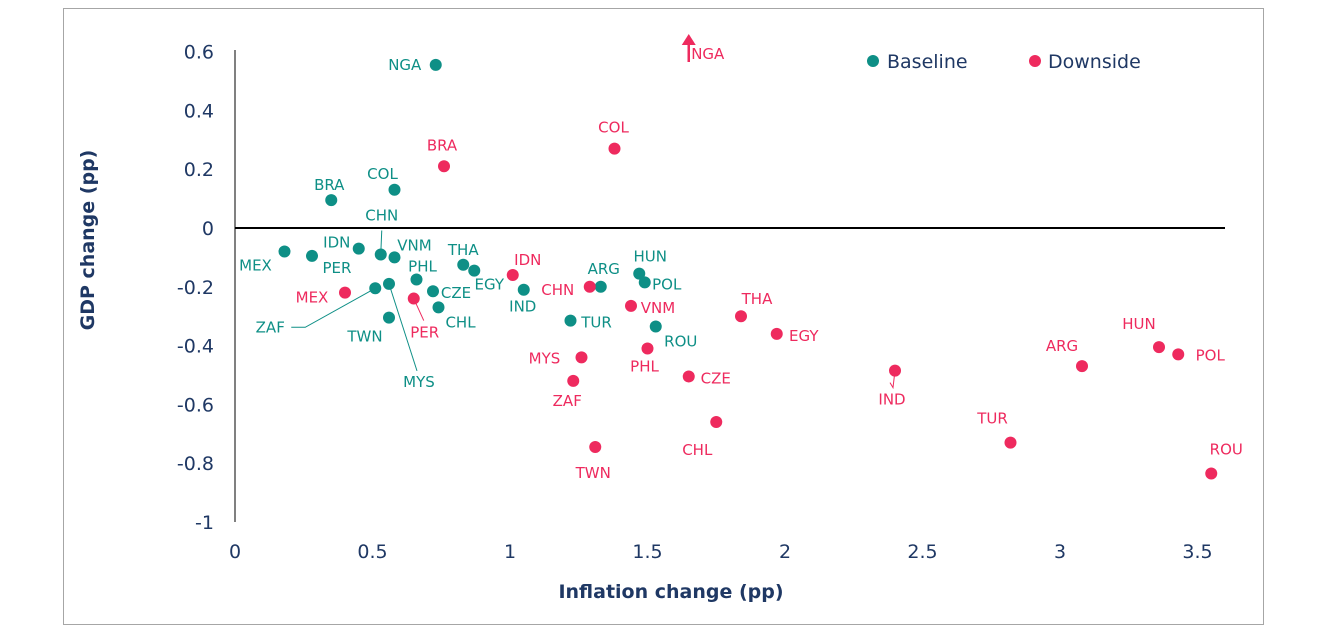  Describe the element at coordinates (433, 291) in the screenshot. I see `data-point-baseline-cze` at that location.